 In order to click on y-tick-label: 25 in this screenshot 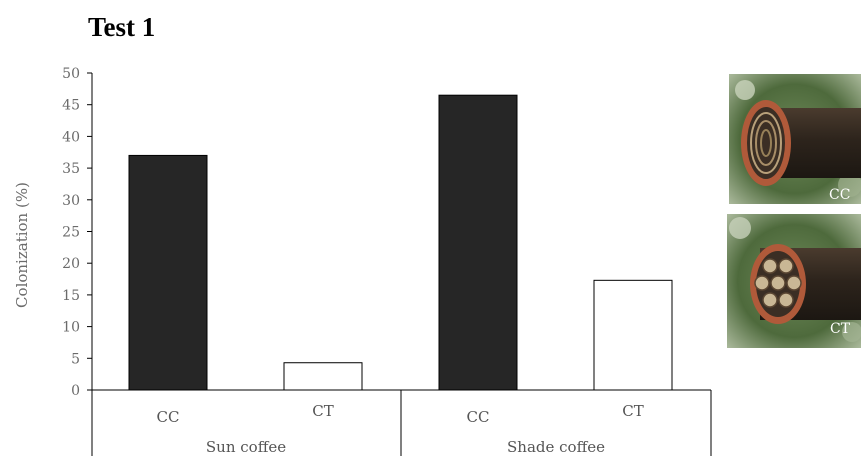, I will do `click(71, 233)`.